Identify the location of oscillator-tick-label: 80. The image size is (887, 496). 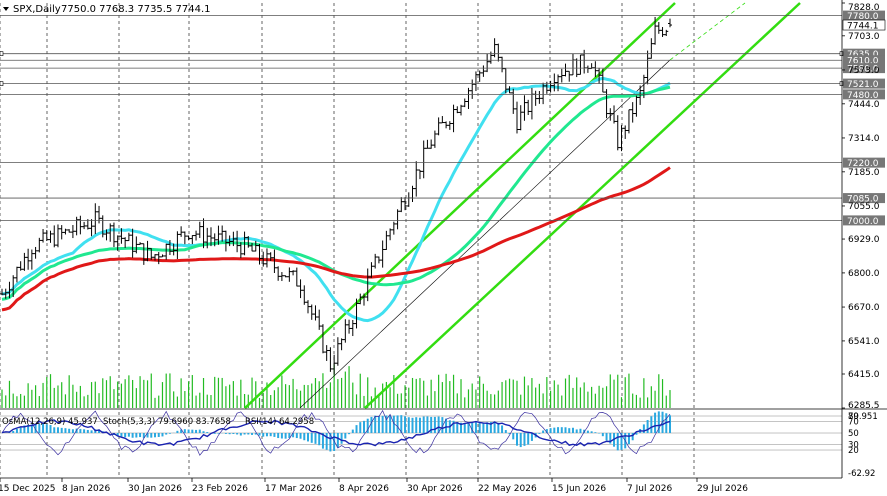
(853, 417).